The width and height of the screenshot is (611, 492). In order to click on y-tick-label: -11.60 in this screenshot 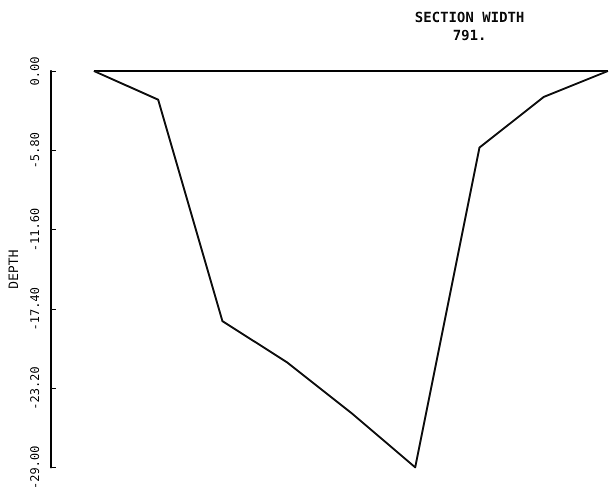, I will do `click(35, 230)`.